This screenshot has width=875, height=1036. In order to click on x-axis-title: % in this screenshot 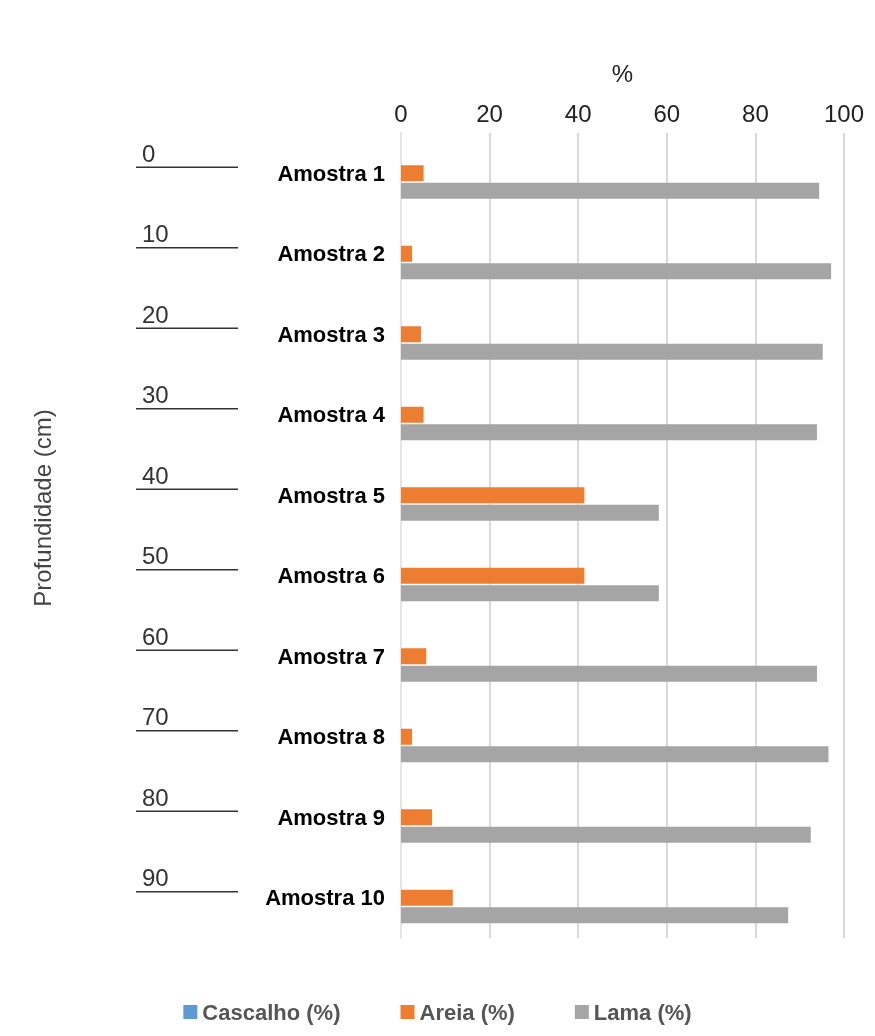, I will do `click(622, 73)`.